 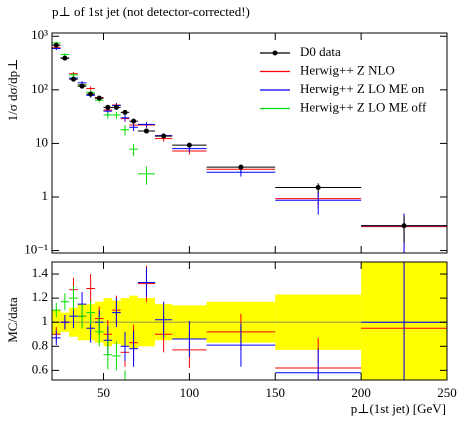 I want to click on legend-label: Herwig++ Z NLO, so click(x=347, y=69).